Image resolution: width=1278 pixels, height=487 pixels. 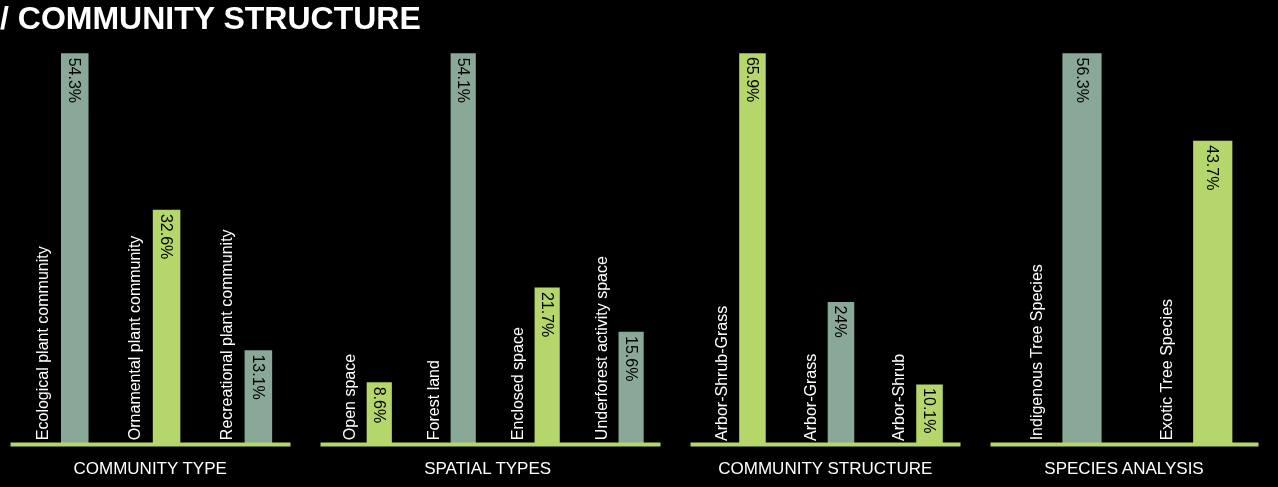 I want to click on bar, so click(x=463, y=249).